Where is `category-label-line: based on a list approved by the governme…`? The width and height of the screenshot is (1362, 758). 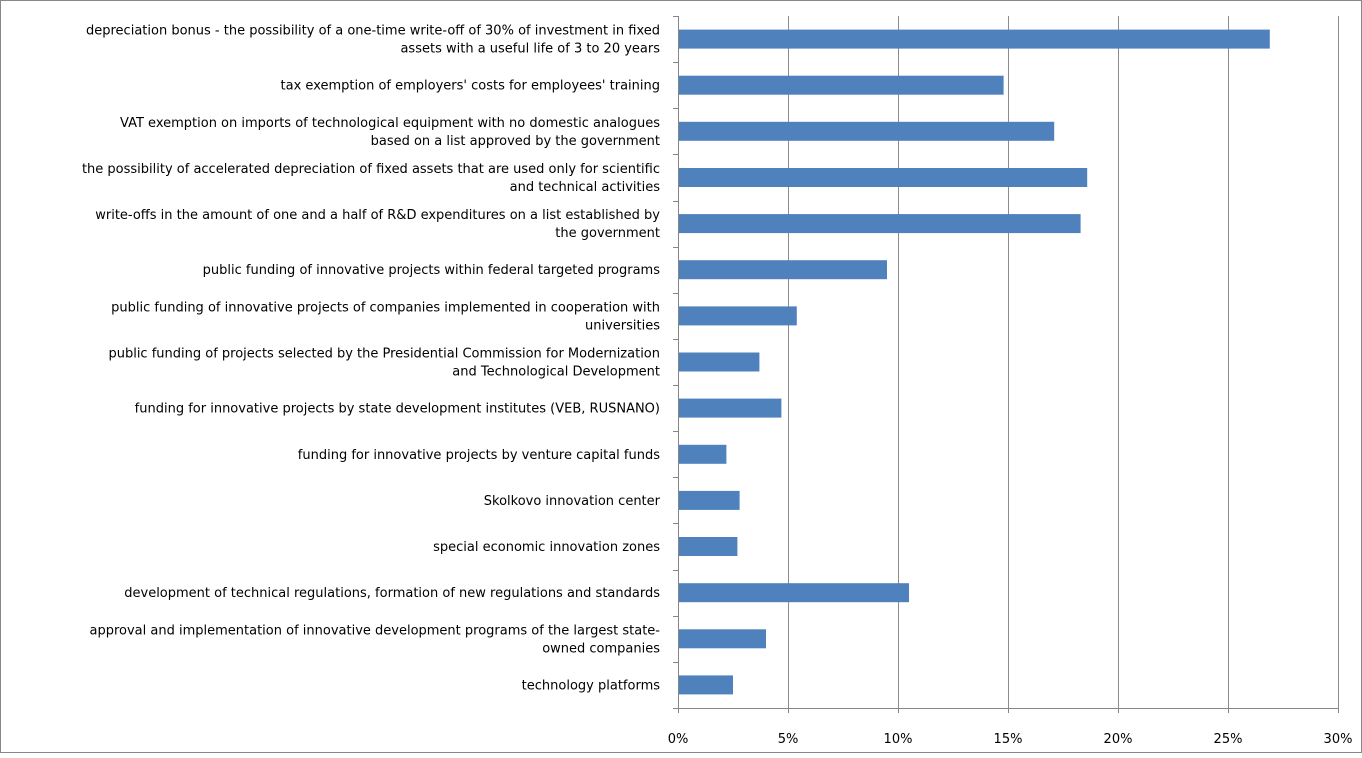
category-label-line: based on a list approved by the governme… is located at coordinates (515, 141).